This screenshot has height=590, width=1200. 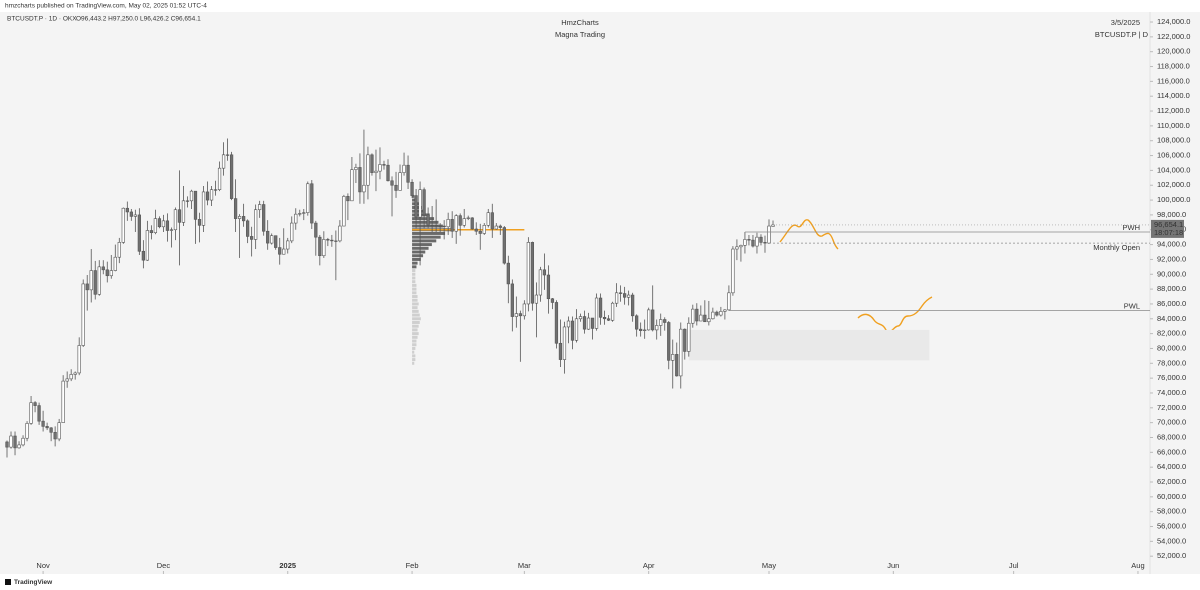 I want to click on y-tick-label: 104,000.0, so click(x=1173, y=169).